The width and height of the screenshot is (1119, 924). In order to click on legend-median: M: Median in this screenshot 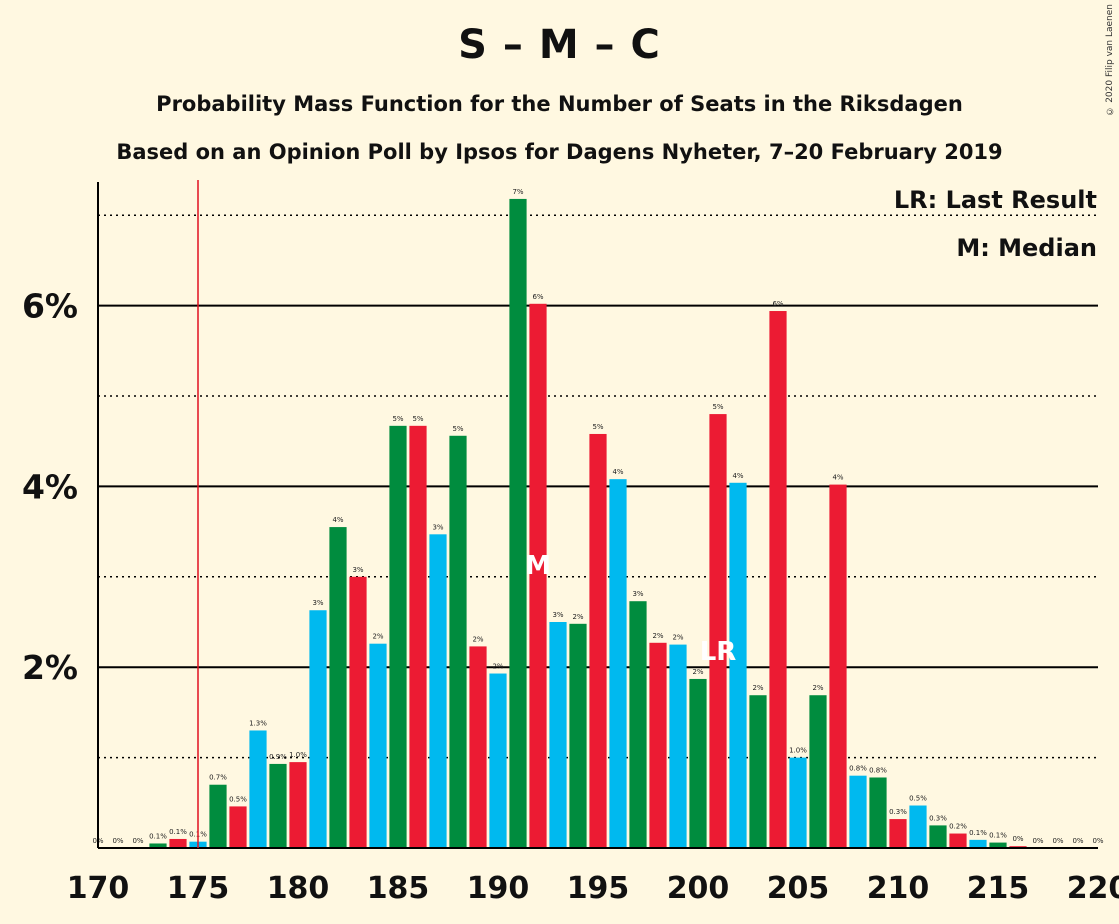, I will do `click(1026, 248)`.